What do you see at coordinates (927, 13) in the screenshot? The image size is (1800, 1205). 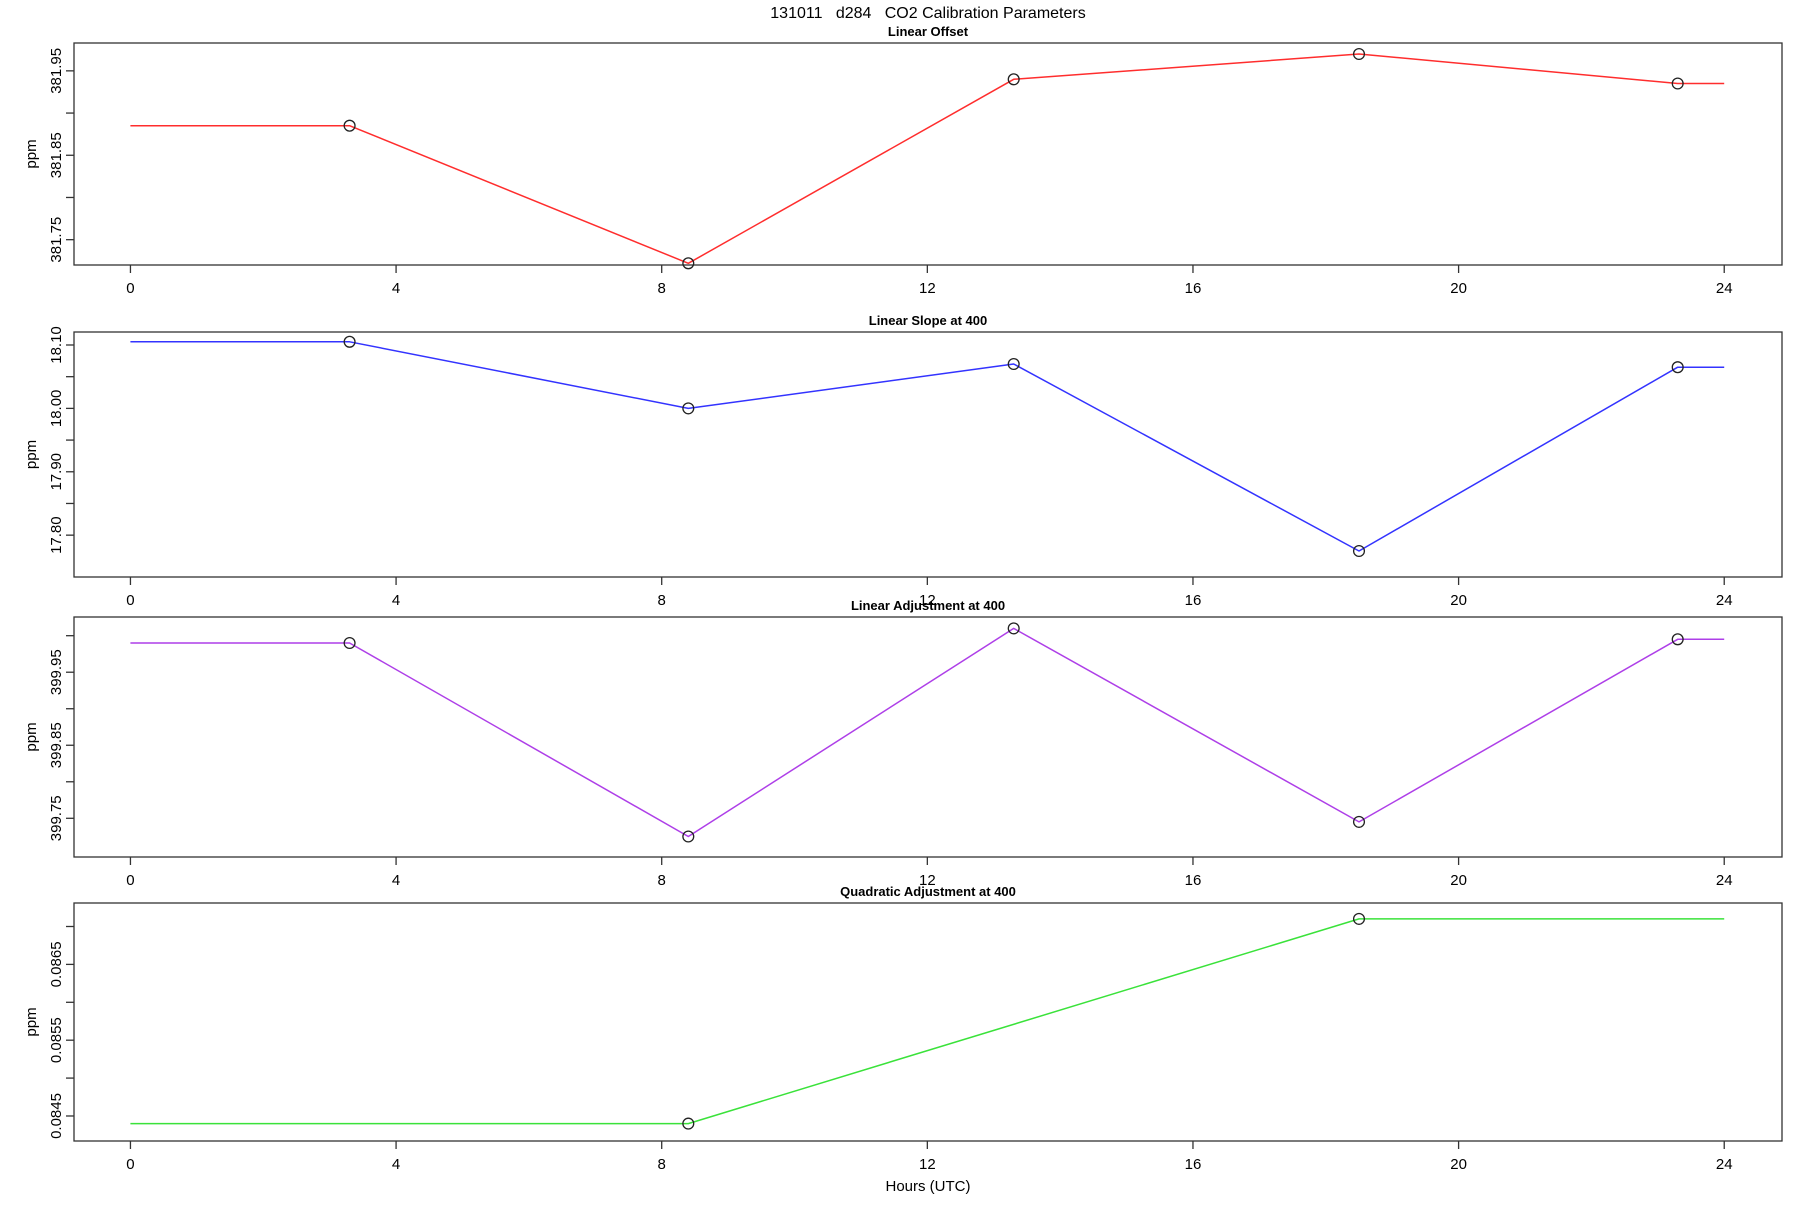 I see `chart-main-title: 131011 d284 CO2 Calibration Parameters` at bounding box center [927, 13].